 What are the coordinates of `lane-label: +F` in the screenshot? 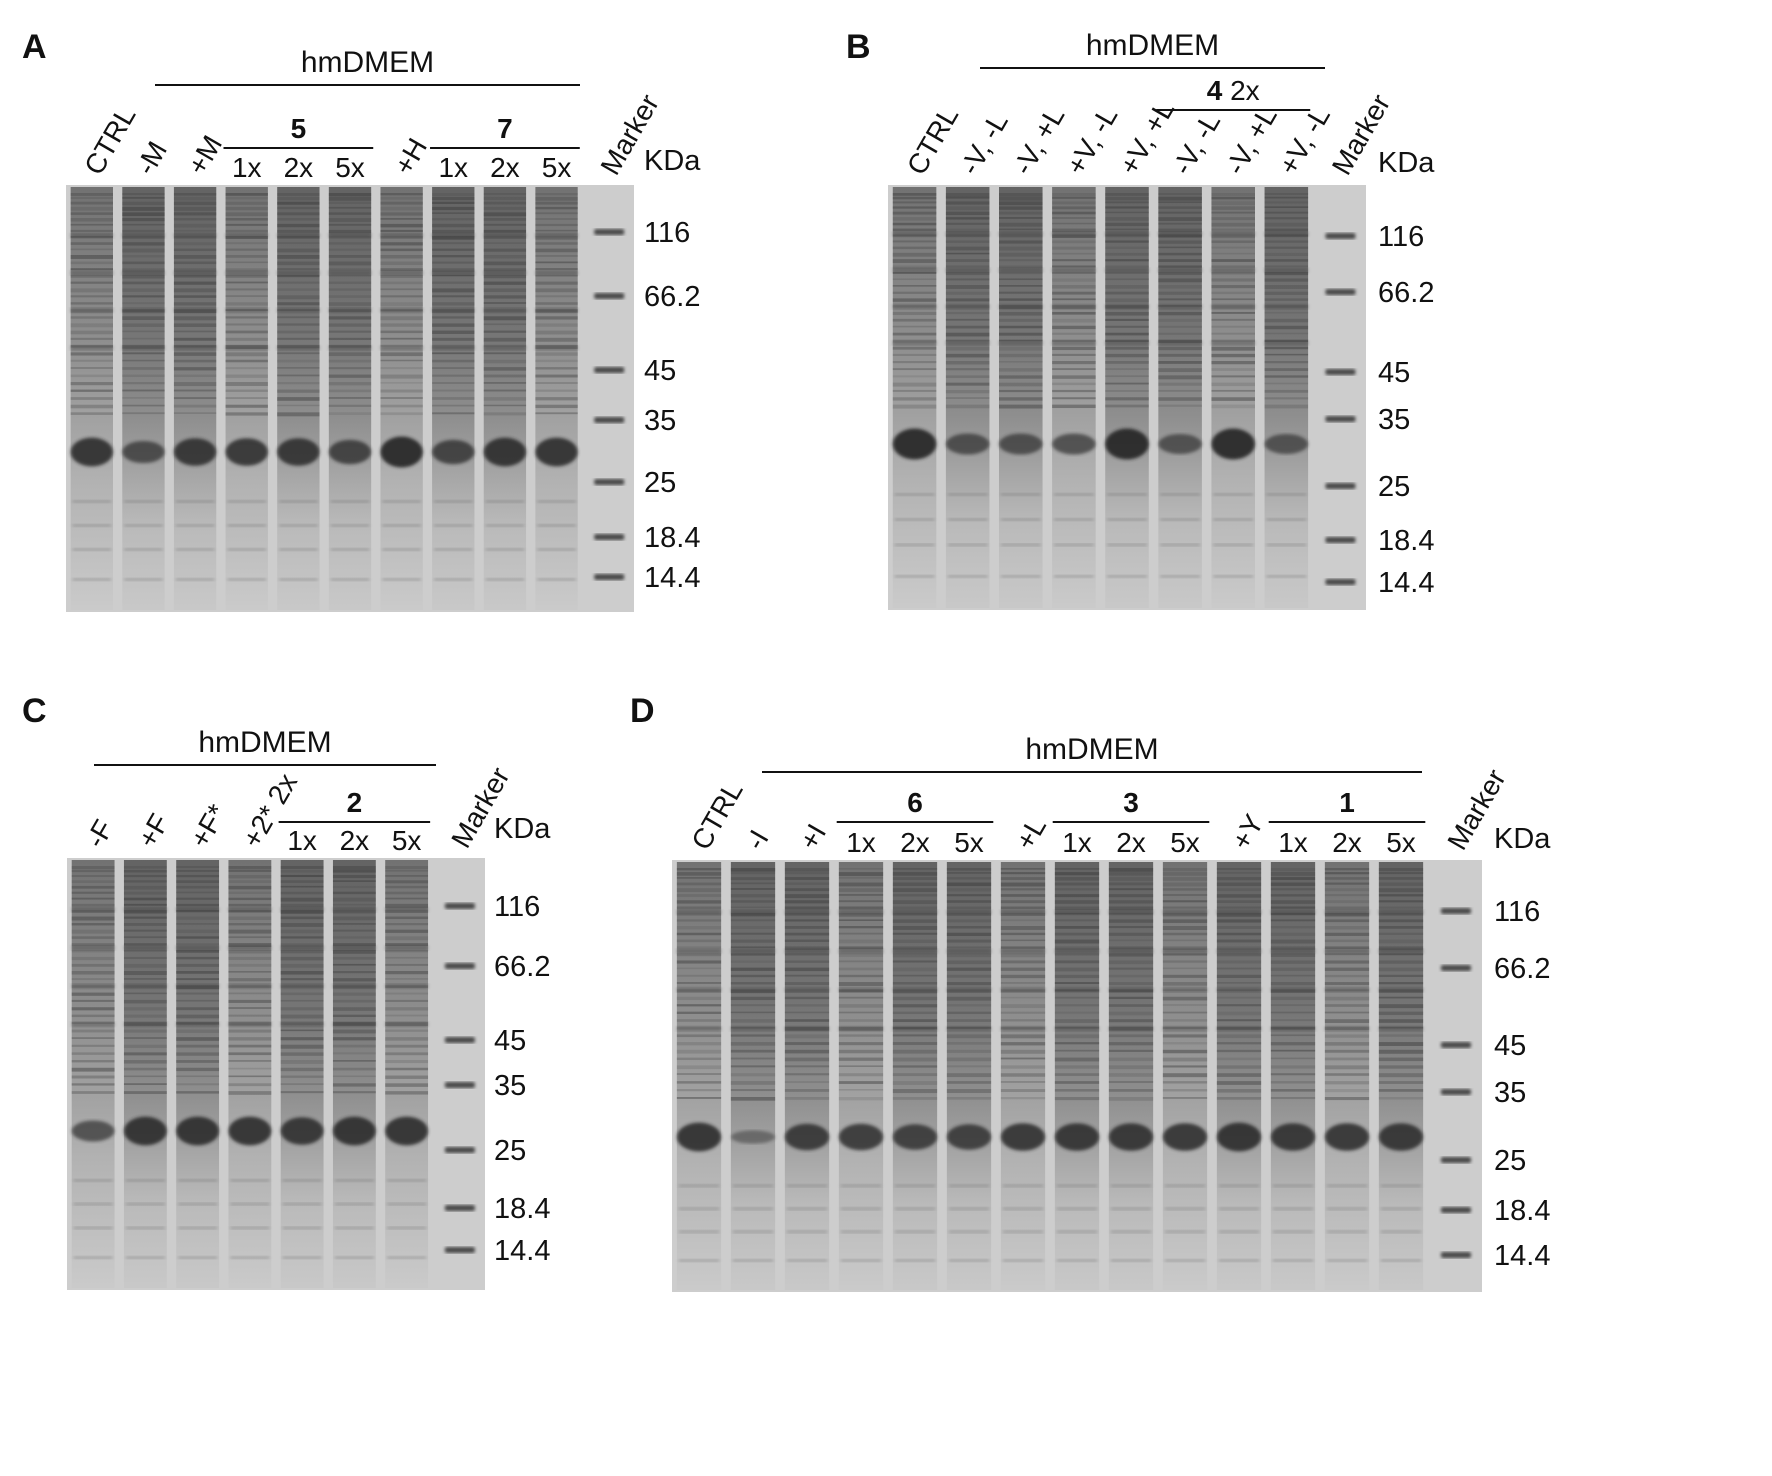 It's located at (154, 831).